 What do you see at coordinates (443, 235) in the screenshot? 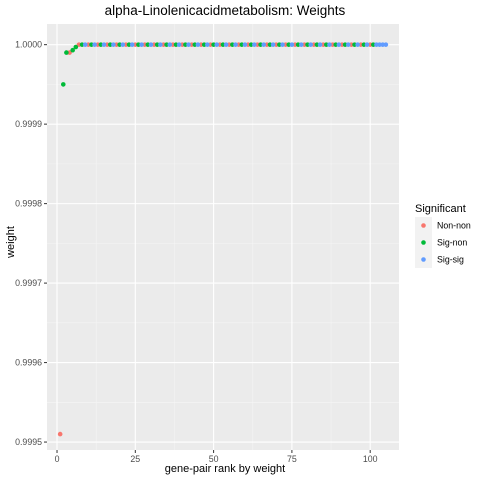
I see `legend: Significant Non-non Sig-non Sig-sig` at bounding box center [443, 235].